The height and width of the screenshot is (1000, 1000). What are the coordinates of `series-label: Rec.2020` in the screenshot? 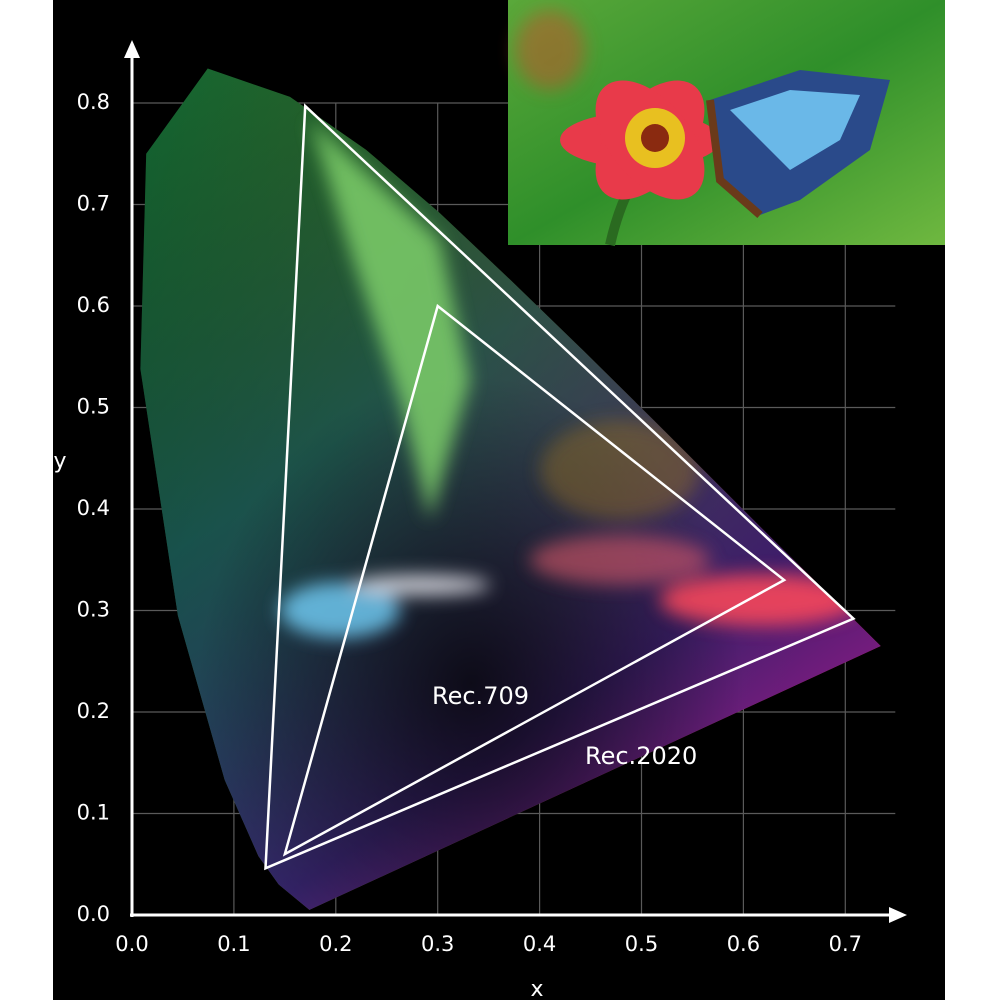 It's located at (641, 756).